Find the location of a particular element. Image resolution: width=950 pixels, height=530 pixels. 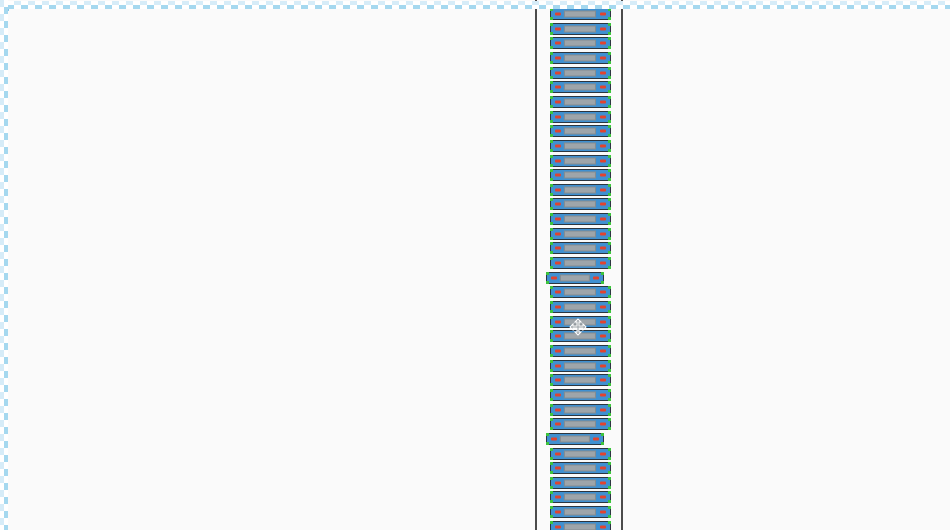

selection-handle-middle-left is located at coordinates (4, 325).